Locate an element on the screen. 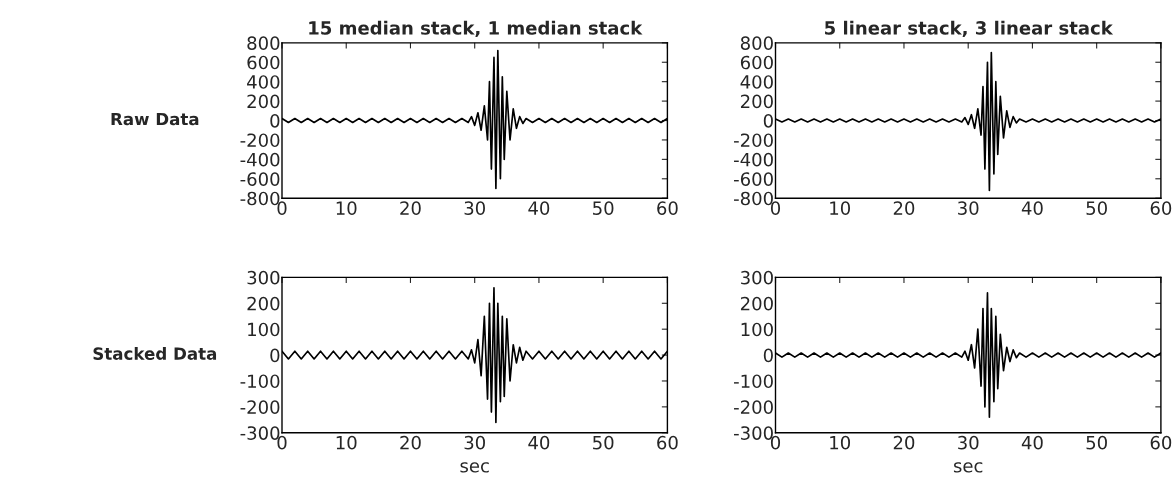 The height and width of the screenshot is (498, 1175). text: Stacked Data is located at coordinates (155, 353).